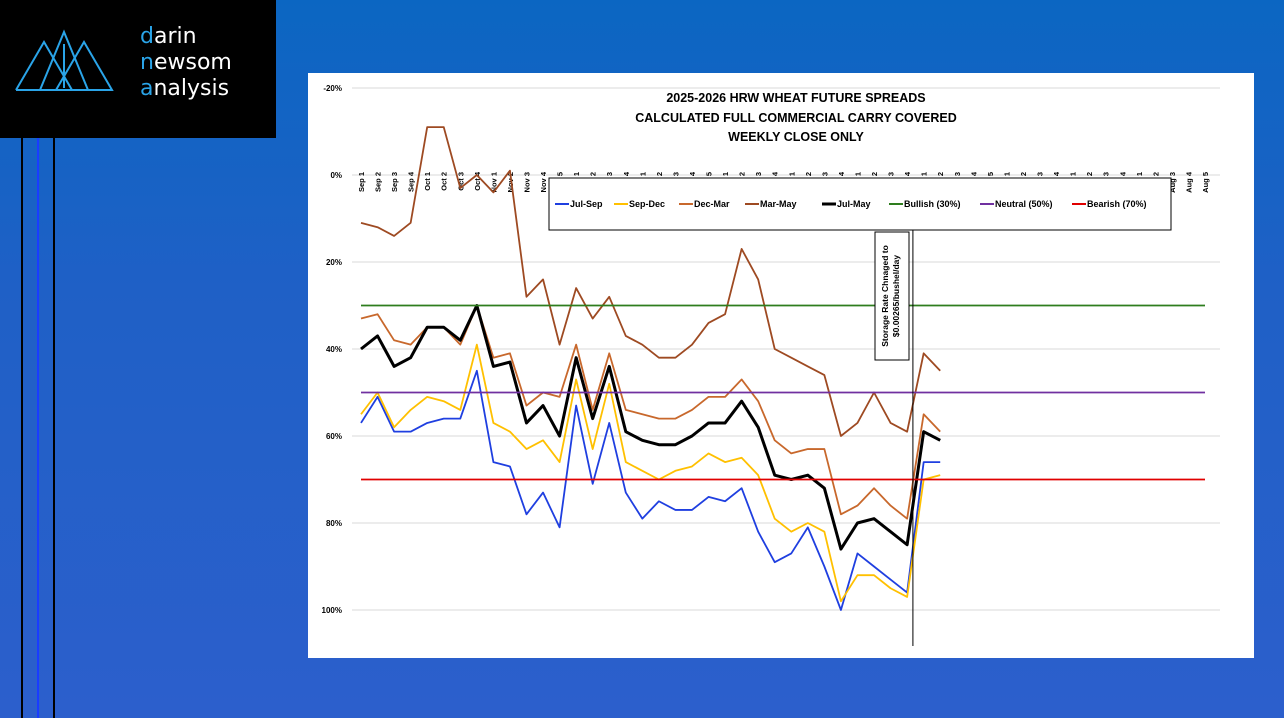 This screenshot has width=1284, height=718. Describe the element at coordinates (186, 62) in the screenshot. I see `logo-word: newsom` at that location.